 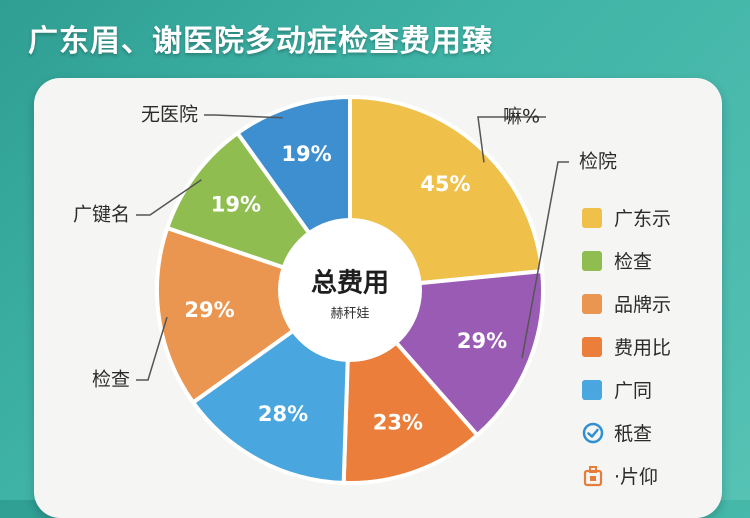 I want to click on donut-hole, so click(x=350, y=290).